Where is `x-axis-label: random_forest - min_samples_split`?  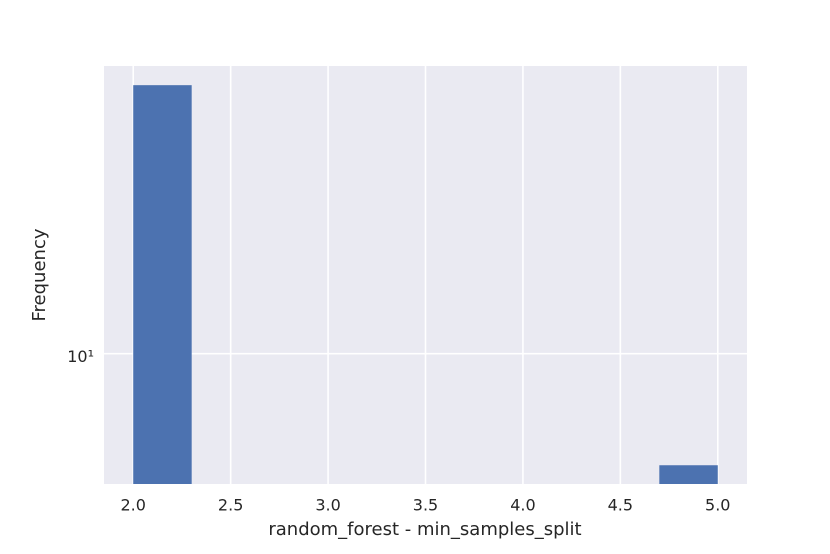
x-axis-label: random_forest - min_samples_split is located at coordinates (424, 529).